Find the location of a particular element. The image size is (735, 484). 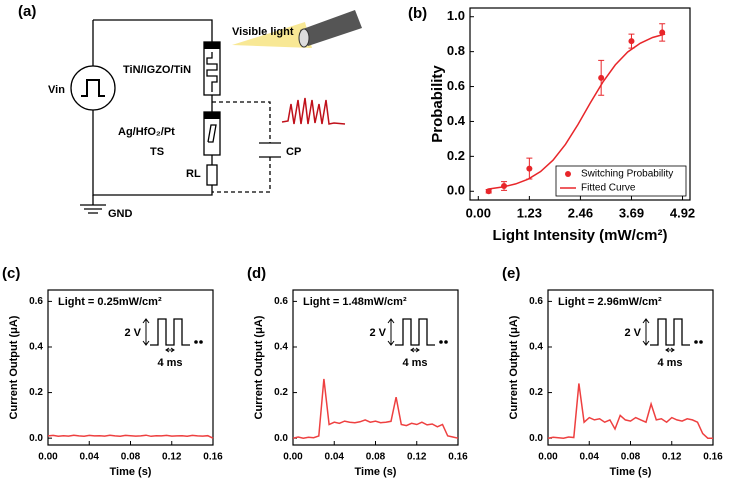

y-tick-label: 1.0 is located at coordinates (456, 15).